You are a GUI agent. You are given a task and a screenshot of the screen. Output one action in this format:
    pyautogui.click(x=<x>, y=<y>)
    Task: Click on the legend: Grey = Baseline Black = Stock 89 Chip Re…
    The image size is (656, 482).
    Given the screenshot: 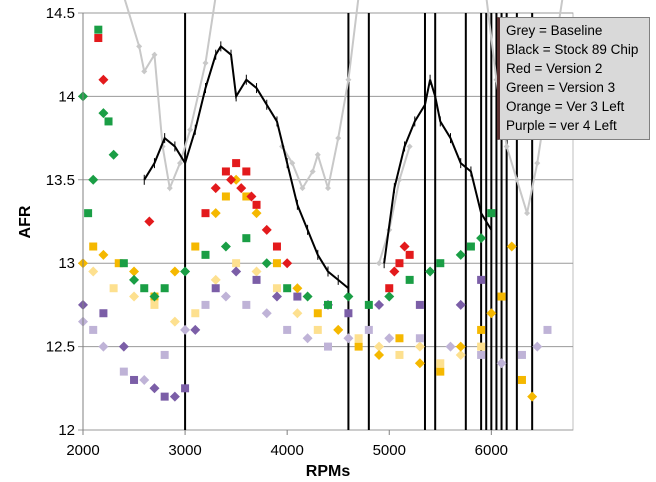 What is the action you would take?
    pyautogui.click(x=573, y=78)
    